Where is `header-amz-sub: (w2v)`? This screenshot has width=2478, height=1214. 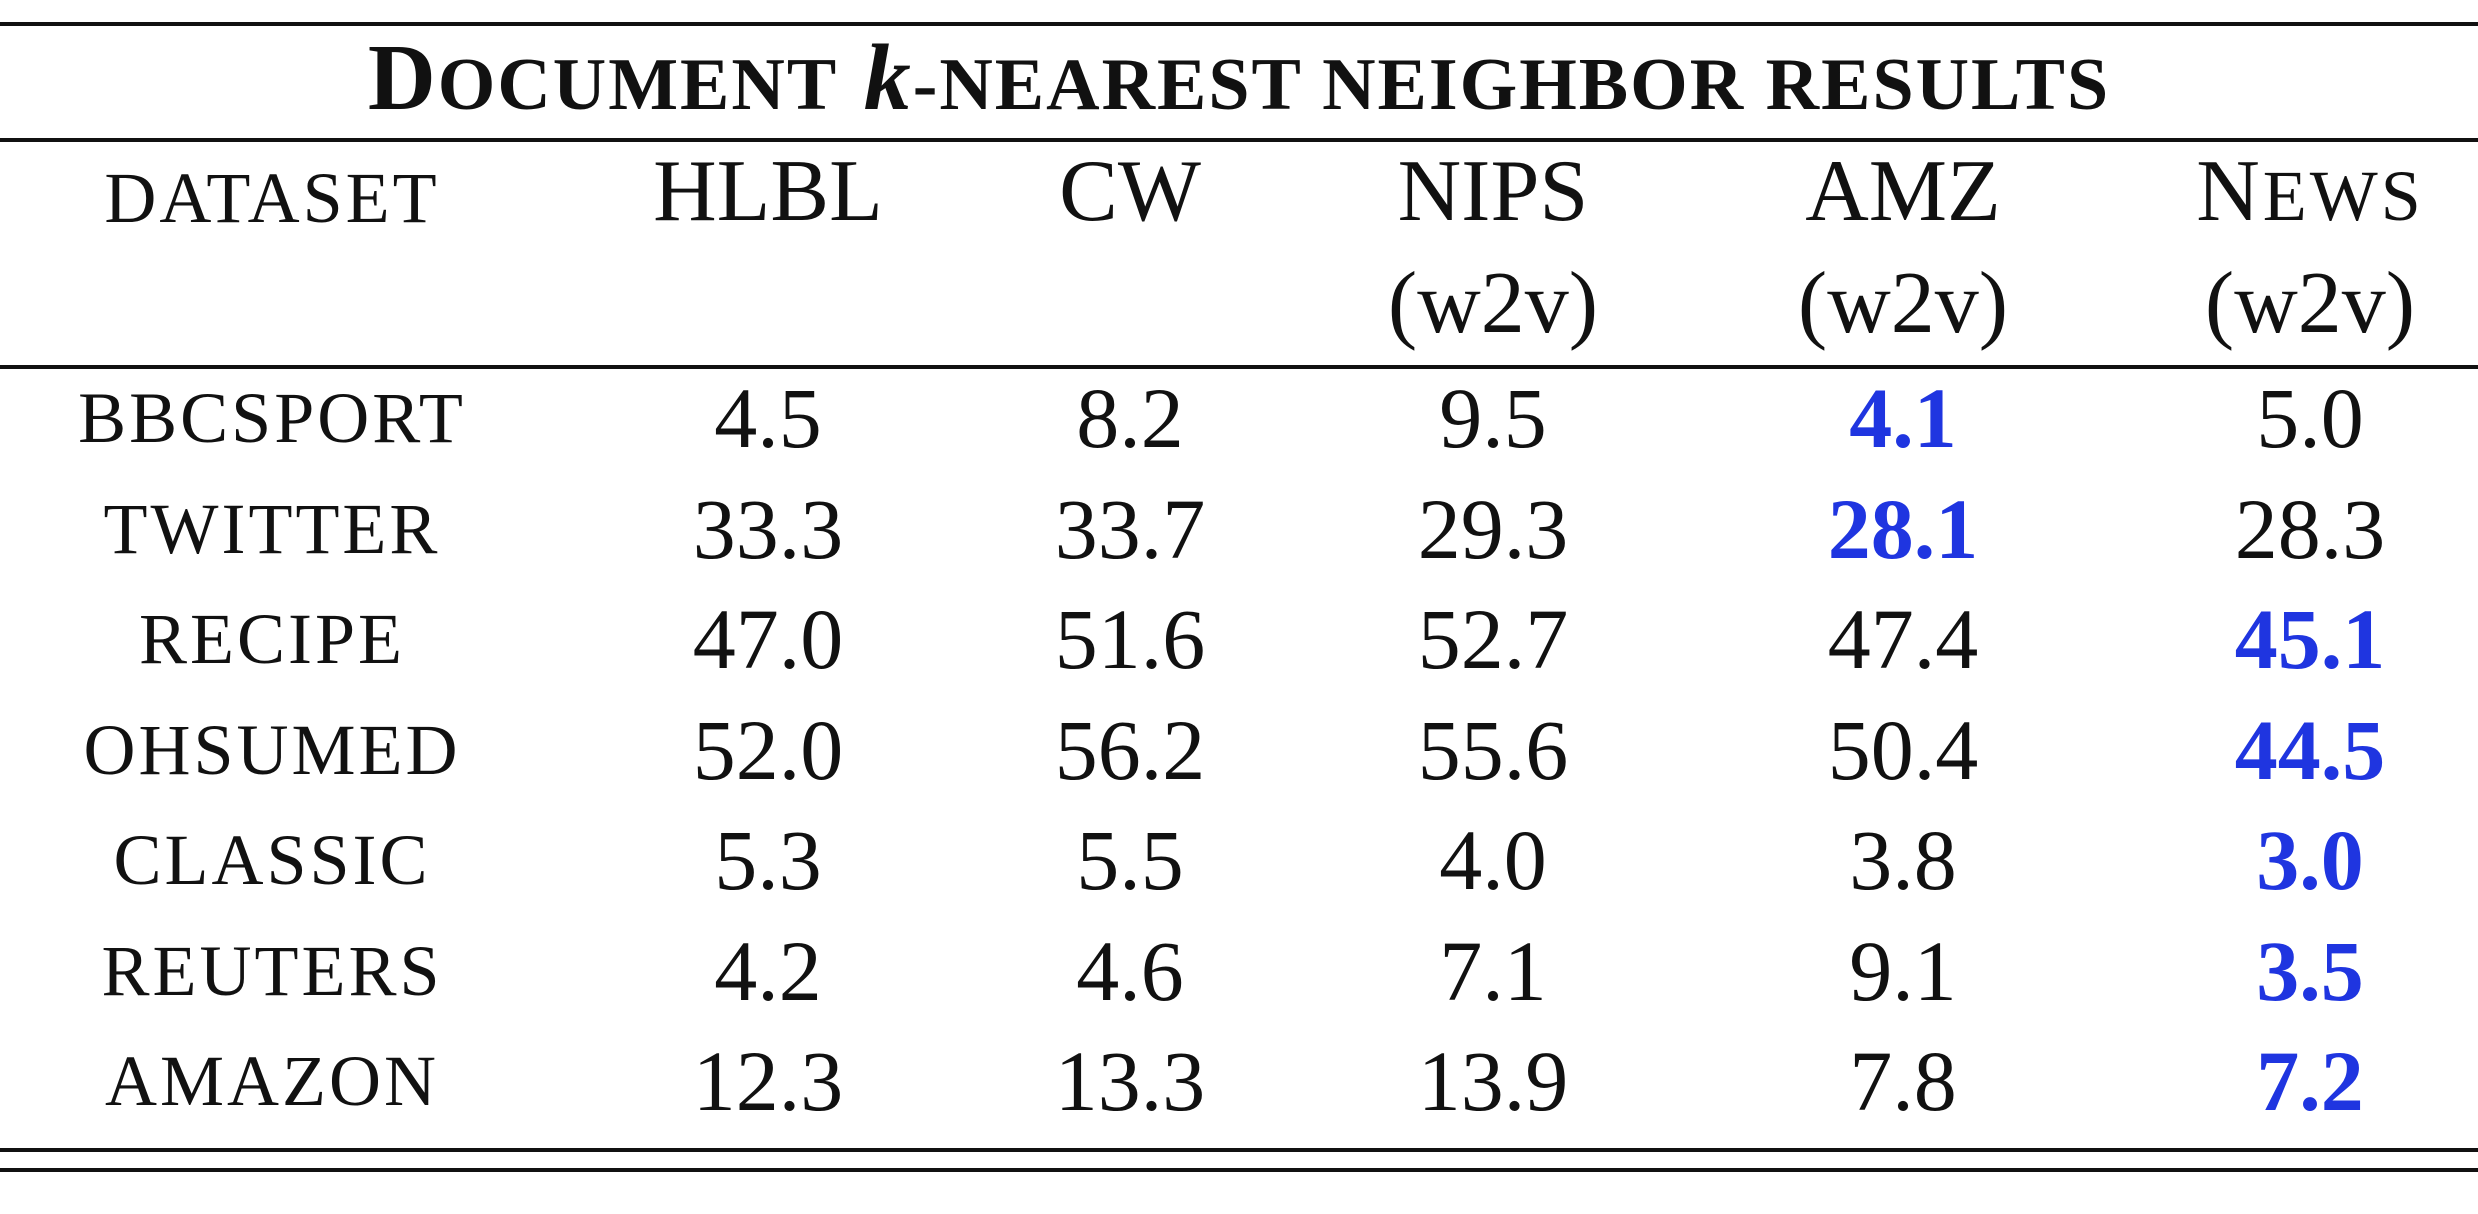 header-amz-sub: (w2v) is located at coordinates (1903, 303).